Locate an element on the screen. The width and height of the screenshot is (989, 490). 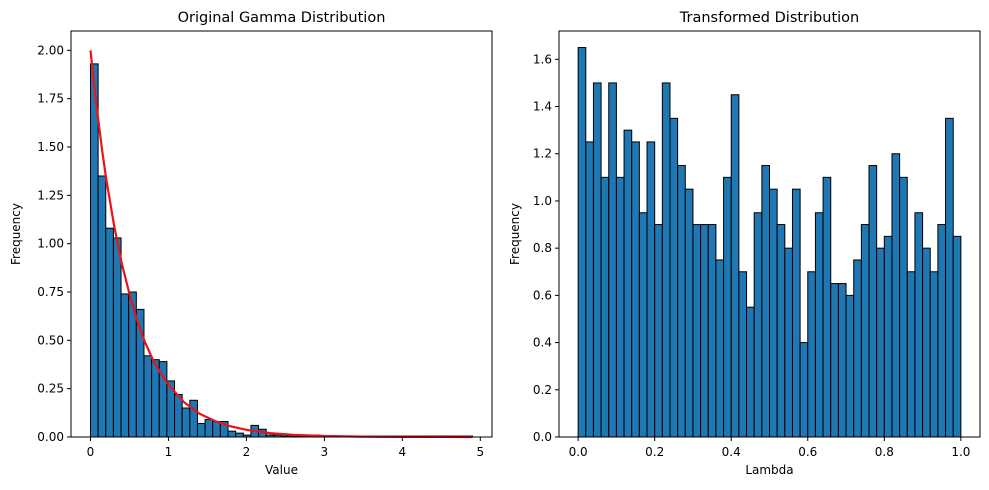
x-tick-label: 5 is located at coordinates (480, 452).